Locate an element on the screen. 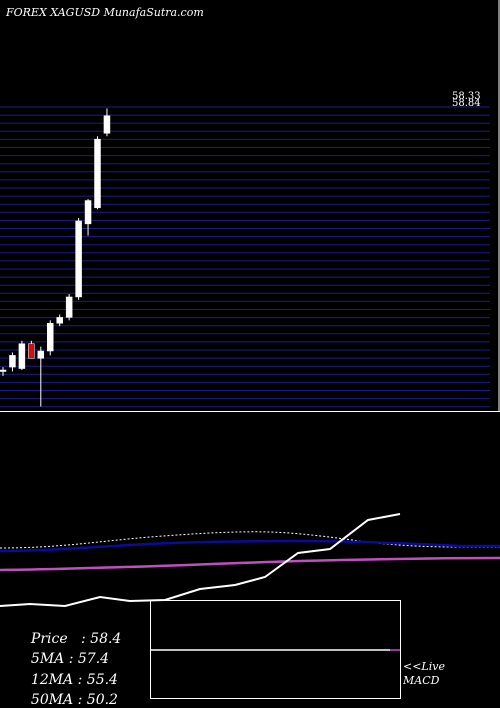  stat-12ma-label: 12MA is located at coordinates (52, 680).